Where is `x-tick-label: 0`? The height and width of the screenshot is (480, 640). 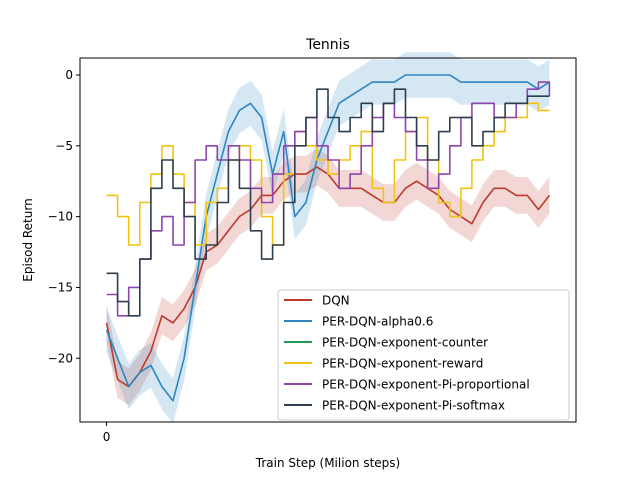 x-tick-label: 0 is located at coordinates (107, 437).